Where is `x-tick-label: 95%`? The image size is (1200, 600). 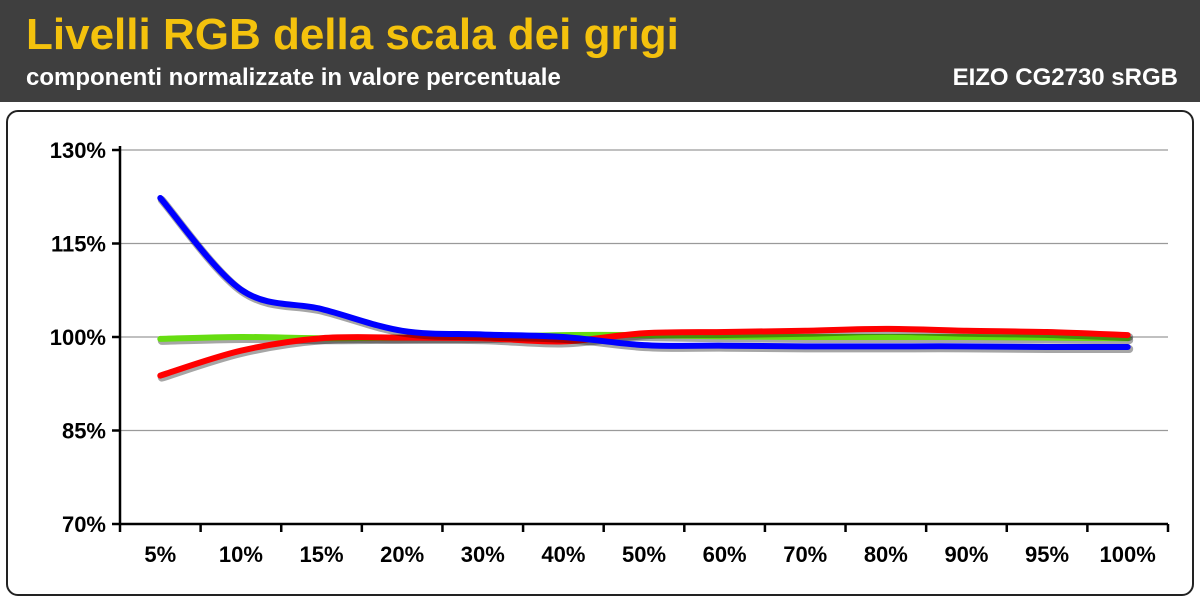 x-tick-label: 95% is located at coordinates (1047, 554).